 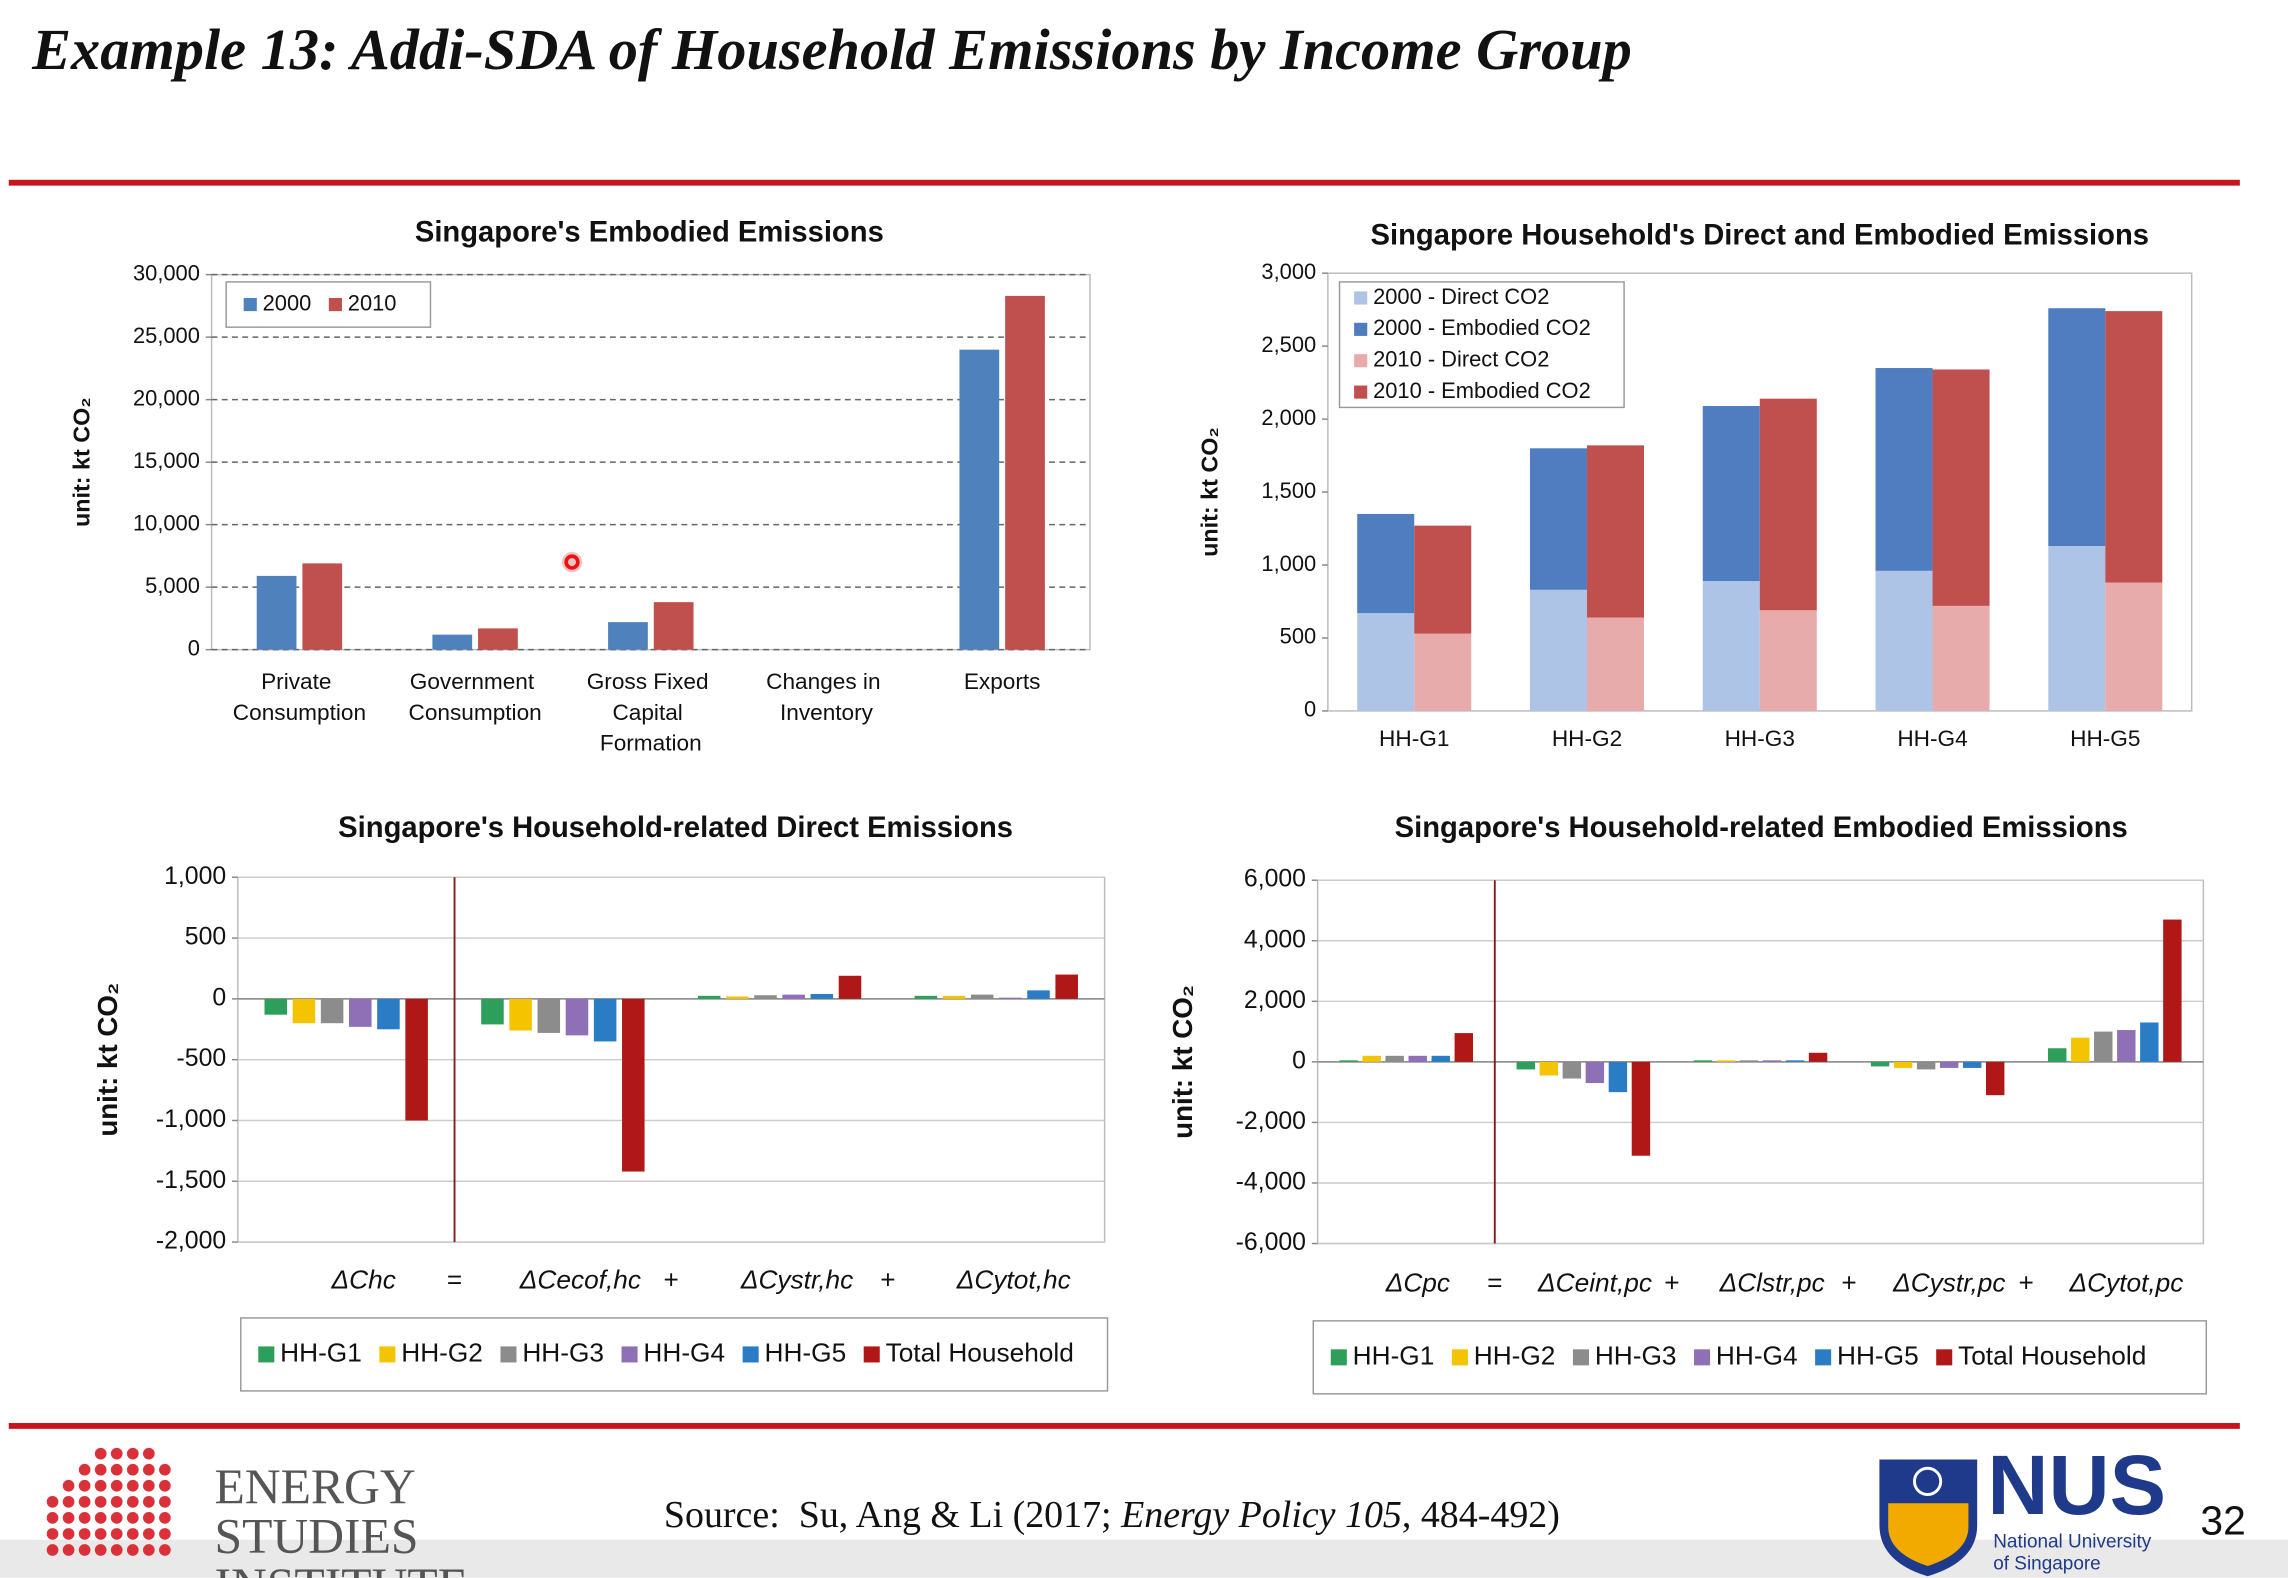 I want to click on y-tick-label: 1,500, so click(x=1288, y=490).